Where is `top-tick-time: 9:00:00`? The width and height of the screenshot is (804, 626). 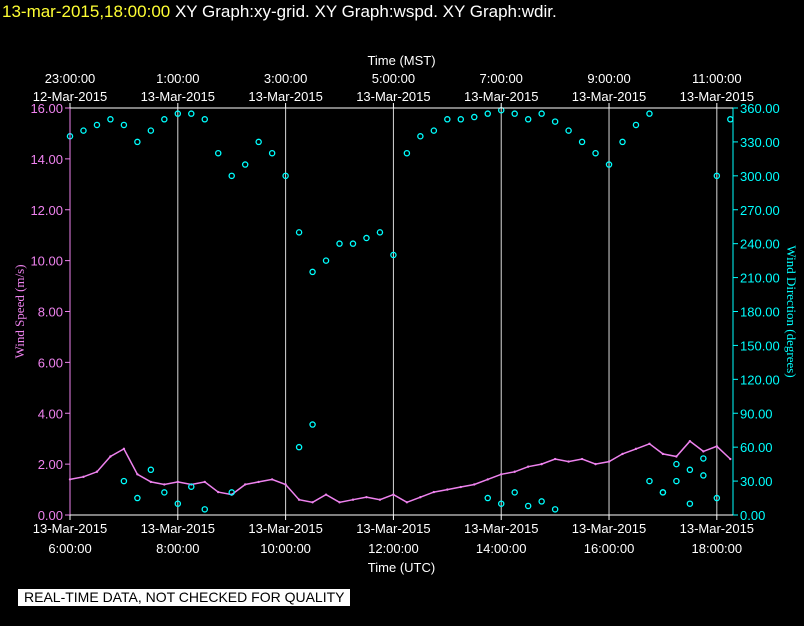 top-tick-time: 9:00:00 is located at coordinates (608, 78).